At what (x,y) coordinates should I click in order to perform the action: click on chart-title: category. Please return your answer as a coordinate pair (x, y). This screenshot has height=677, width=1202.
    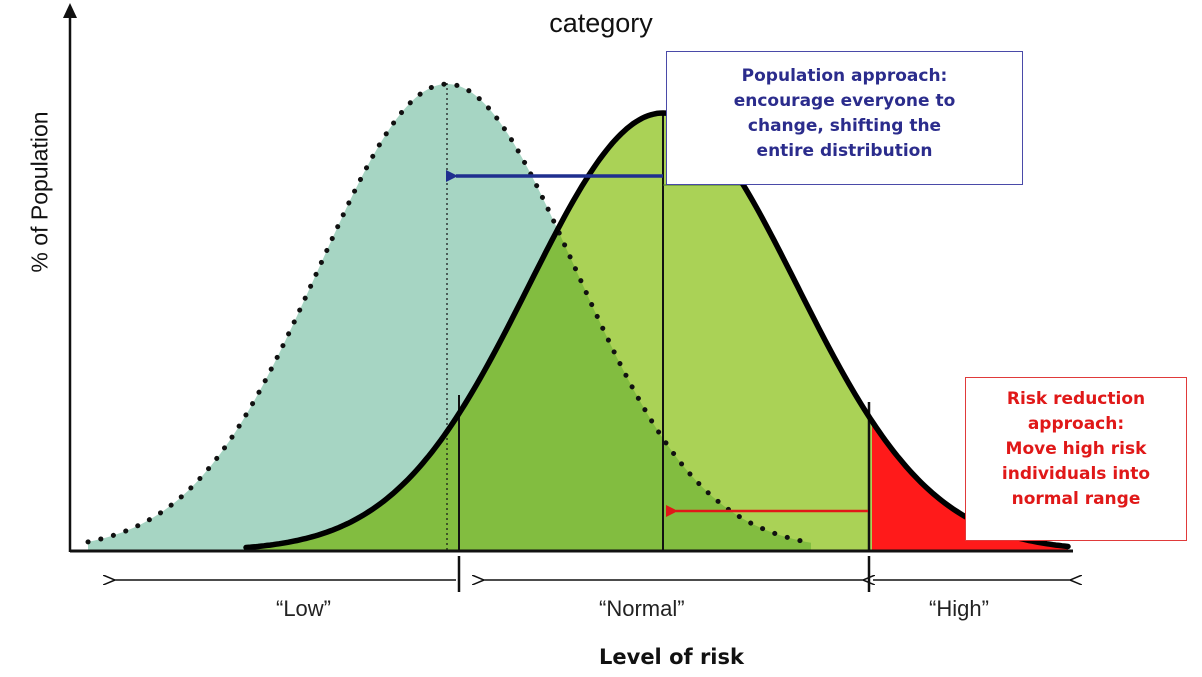
    Looking at the image, I should click on (601, 23).